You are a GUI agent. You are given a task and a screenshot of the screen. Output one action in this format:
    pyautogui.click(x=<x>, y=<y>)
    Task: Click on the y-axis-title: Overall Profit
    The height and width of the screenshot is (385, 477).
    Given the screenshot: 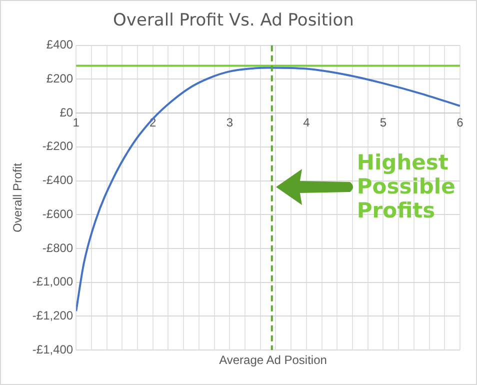 What is the action you would take?
    pyautogui.click(x=17, y=197)
    